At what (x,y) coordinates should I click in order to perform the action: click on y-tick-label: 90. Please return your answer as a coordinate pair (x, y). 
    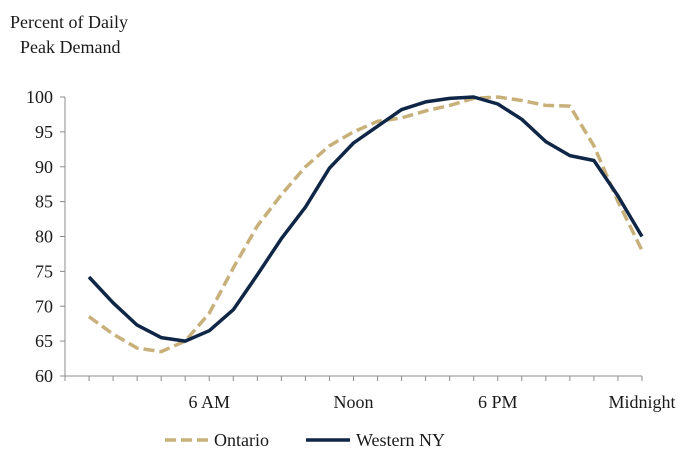
    Looking at the image, I should click on (44, 167).